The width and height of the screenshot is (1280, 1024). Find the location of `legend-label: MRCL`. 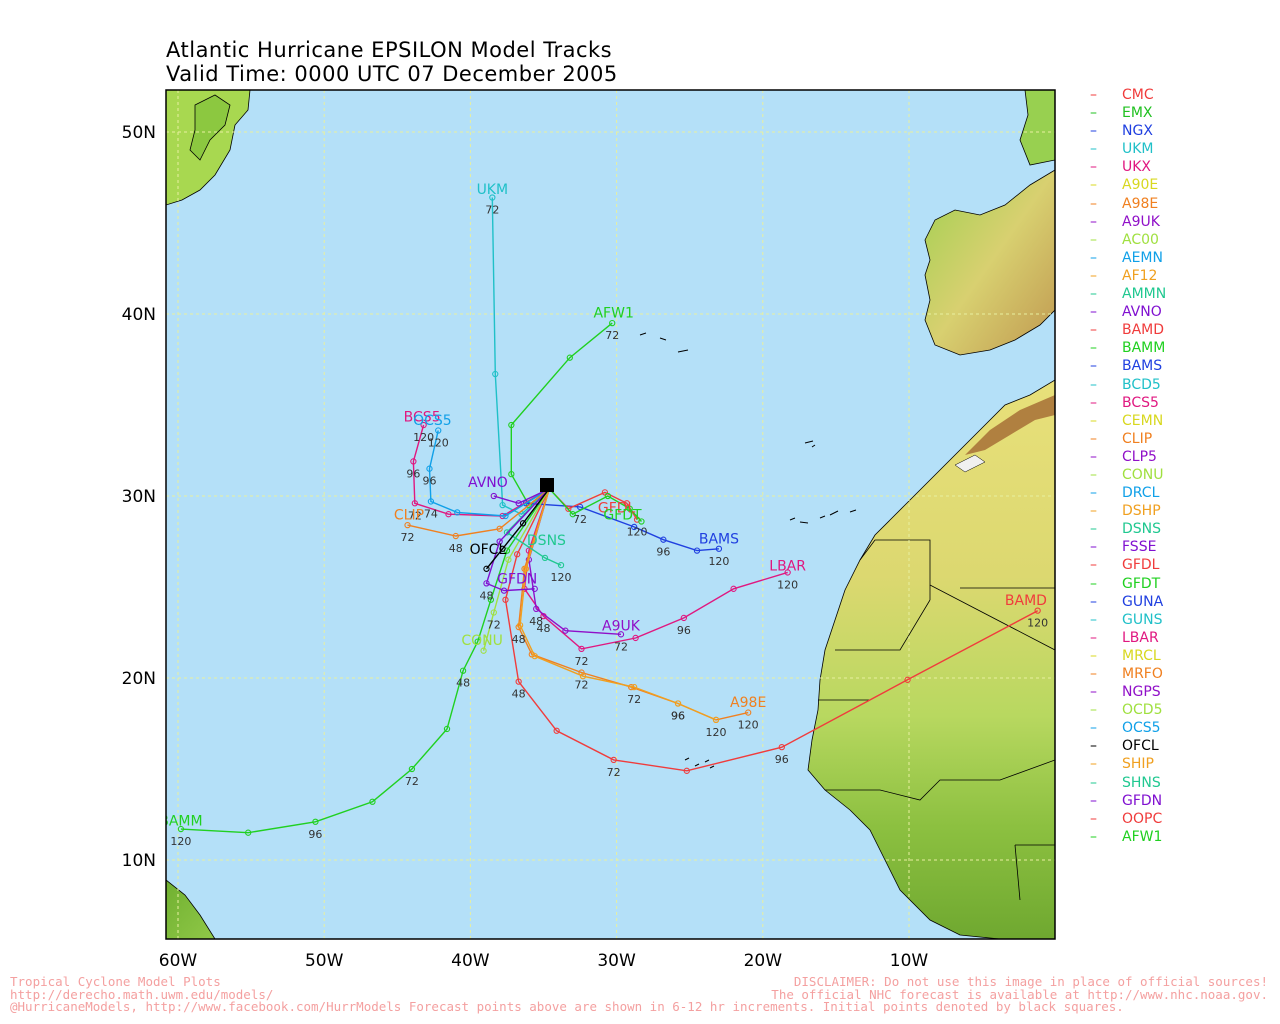

legend-label: MRCL is located at coordinates (1141, 655).